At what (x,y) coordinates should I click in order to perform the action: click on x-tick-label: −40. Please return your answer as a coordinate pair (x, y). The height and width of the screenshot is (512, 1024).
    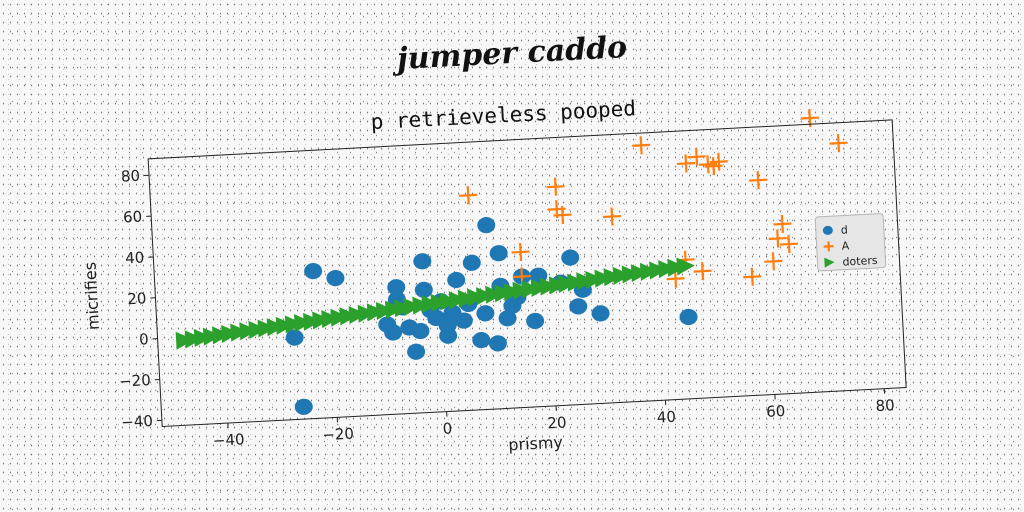
    Looking at the image, I should click on (228, 440).